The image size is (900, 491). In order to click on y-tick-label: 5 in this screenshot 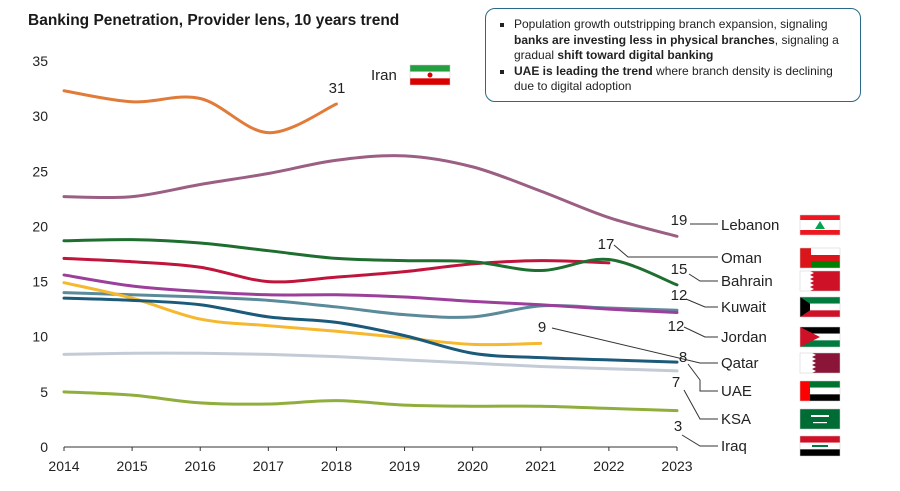, I will do `click(44, 392)`.